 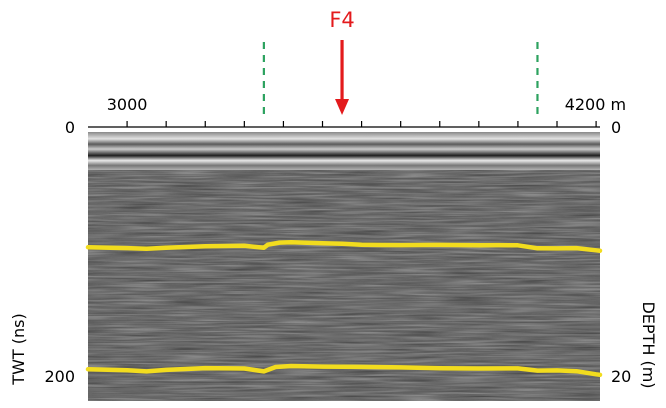 I want to click on zone-boundaries, so click(x=400, y=79).